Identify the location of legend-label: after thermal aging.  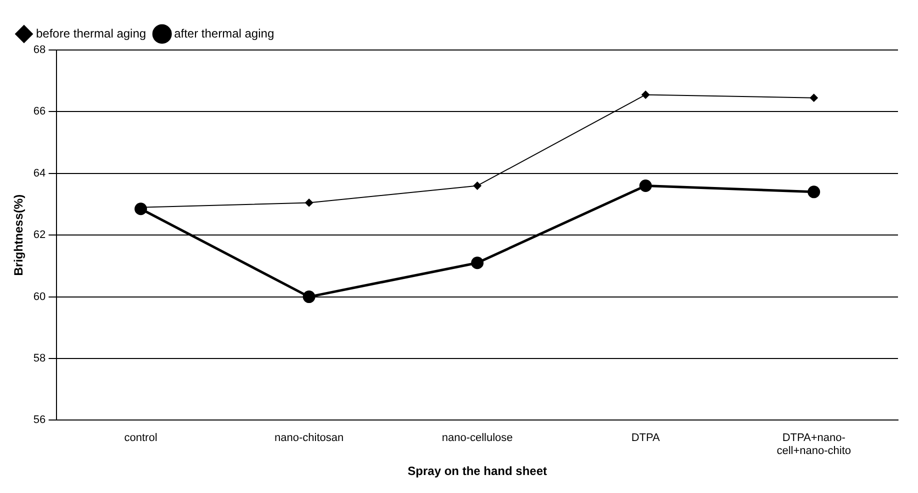
(224, 33).